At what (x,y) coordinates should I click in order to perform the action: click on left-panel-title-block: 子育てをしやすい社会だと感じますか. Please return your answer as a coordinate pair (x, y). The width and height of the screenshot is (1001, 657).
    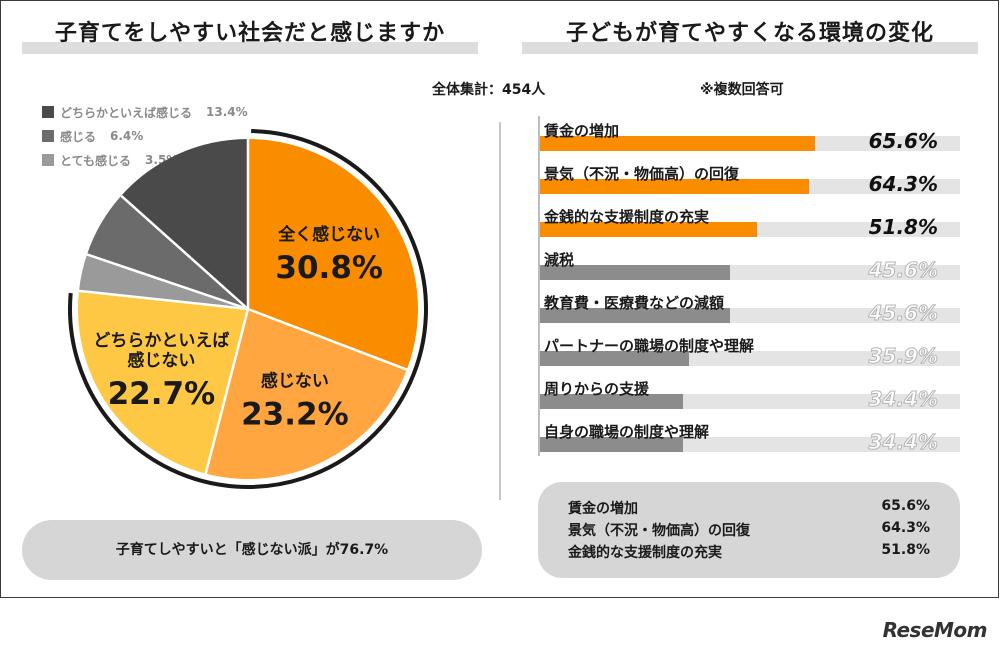
    Looking at the image, I should click on (250, 34).